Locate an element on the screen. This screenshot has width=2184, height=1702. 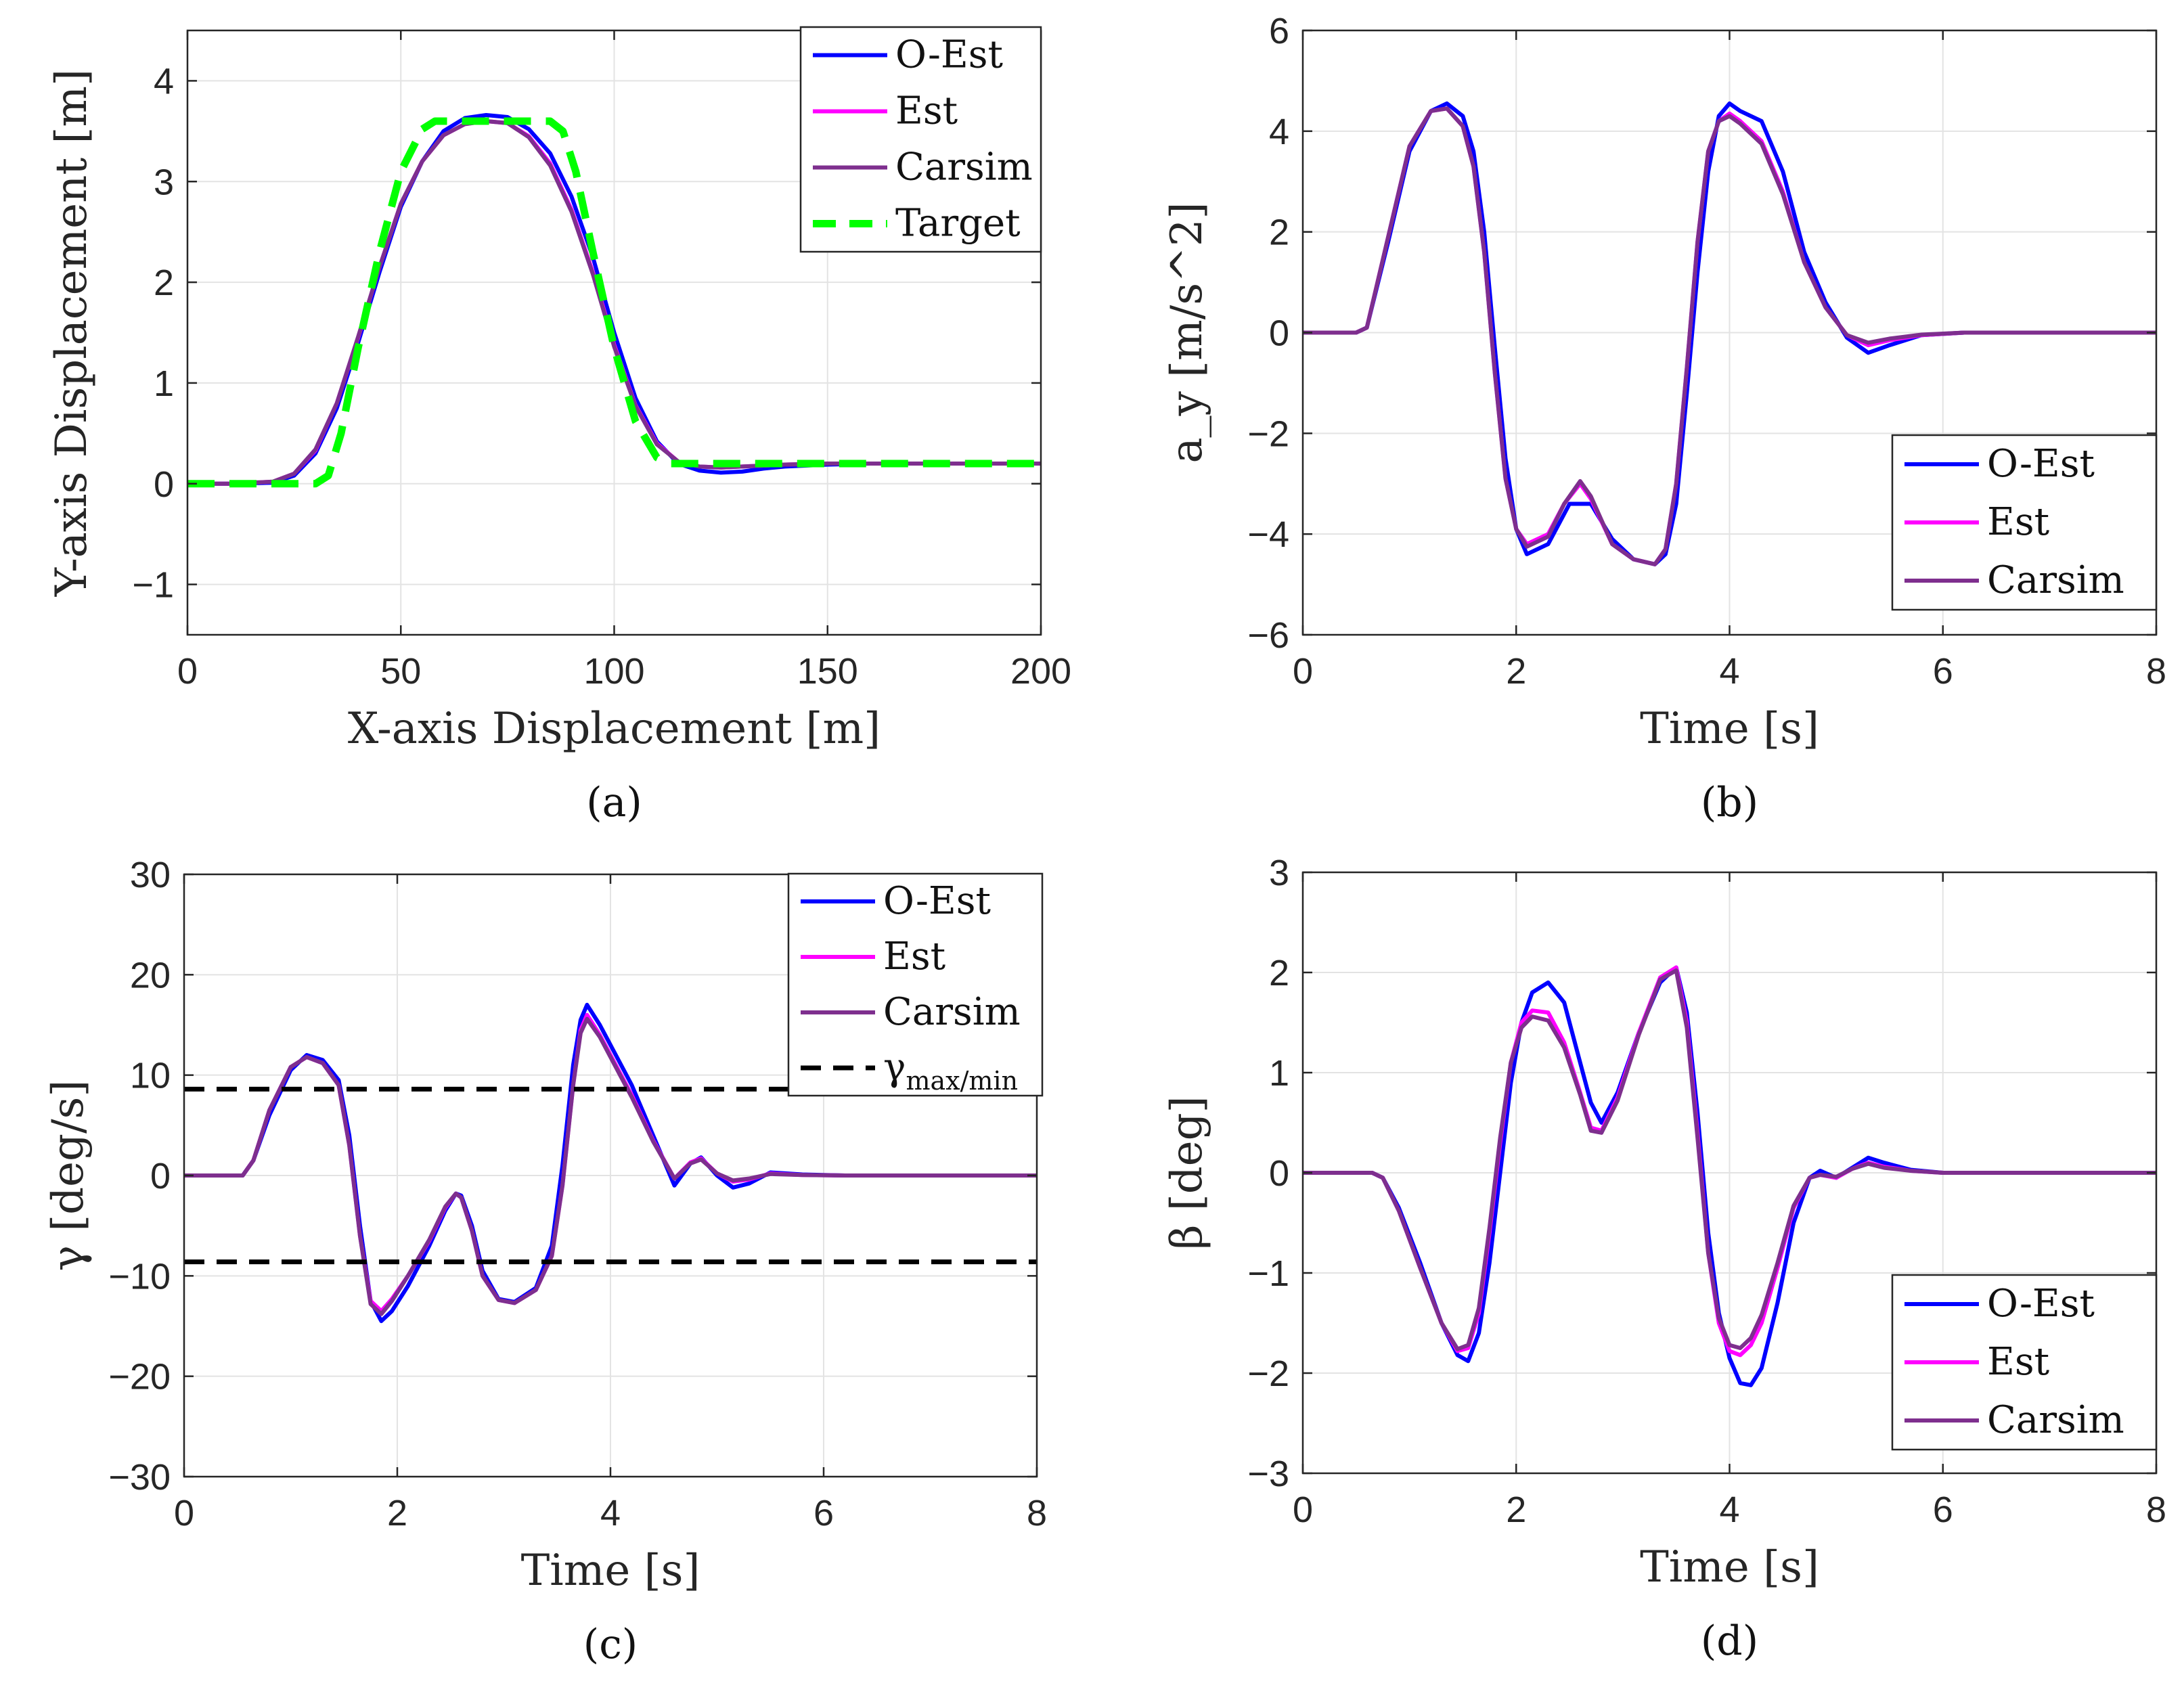
panel-caption: (d) is located at coordinates (1730, 1641).